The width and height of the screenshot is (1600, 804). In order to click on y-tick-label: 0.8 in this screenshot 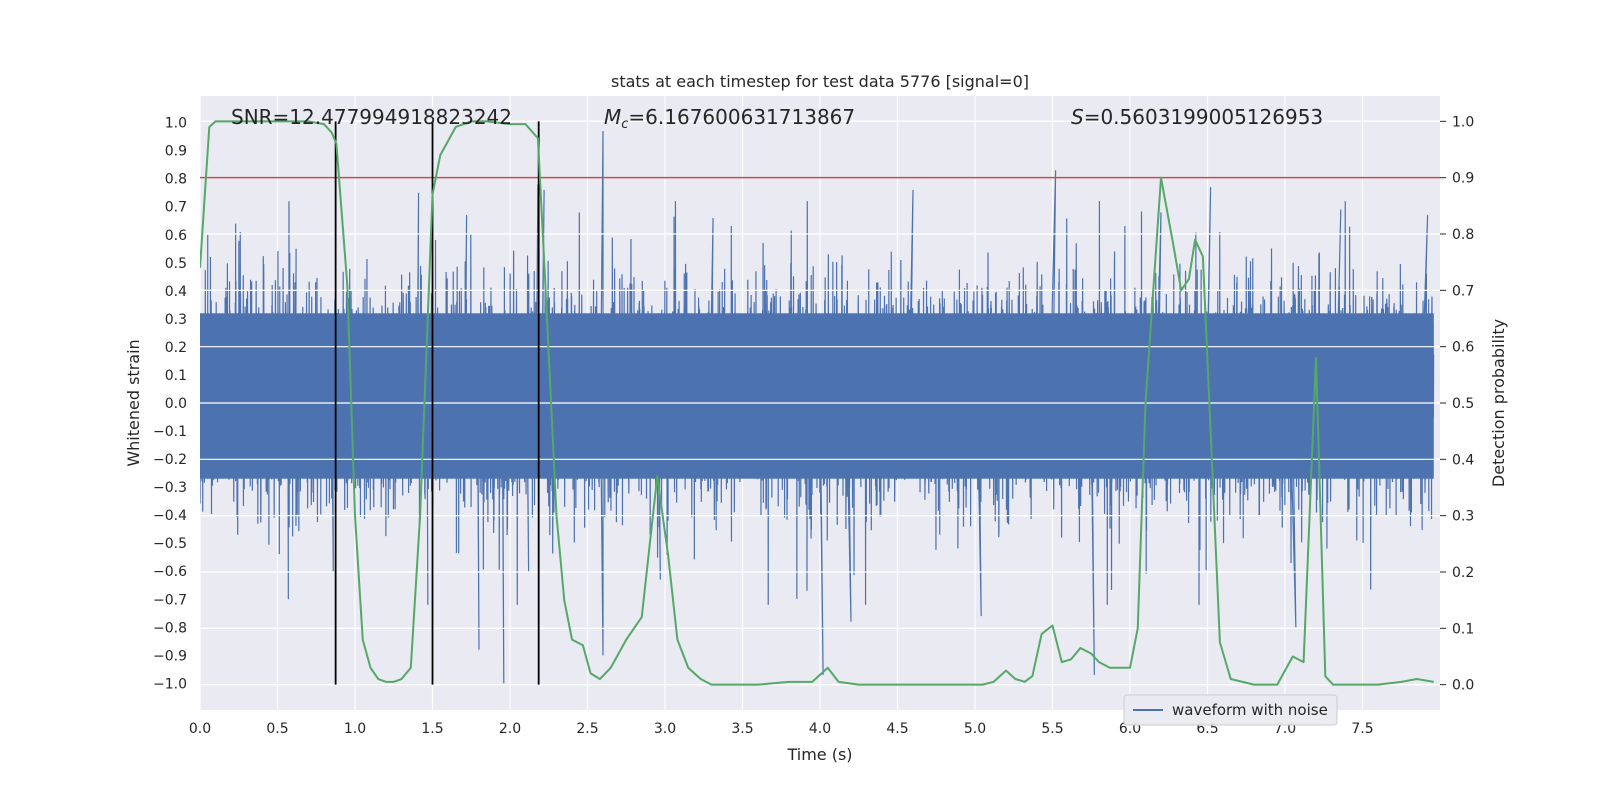, I will do `click(176, 180)`.